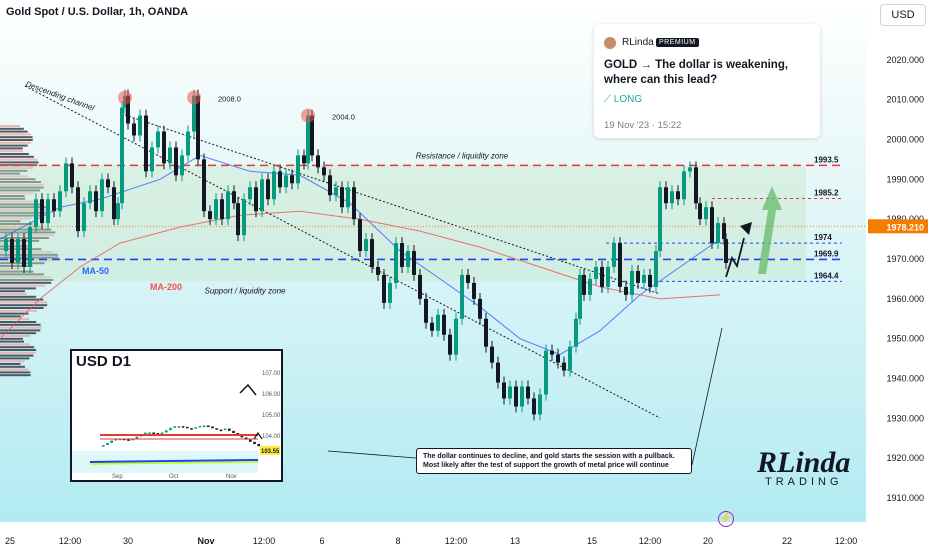 Image resolution: width=932 pixels, height=550 pixels. Describe the element at coordinates (905, 227) in the screenshot. I see `current-price-label: 1978.210` at that location.